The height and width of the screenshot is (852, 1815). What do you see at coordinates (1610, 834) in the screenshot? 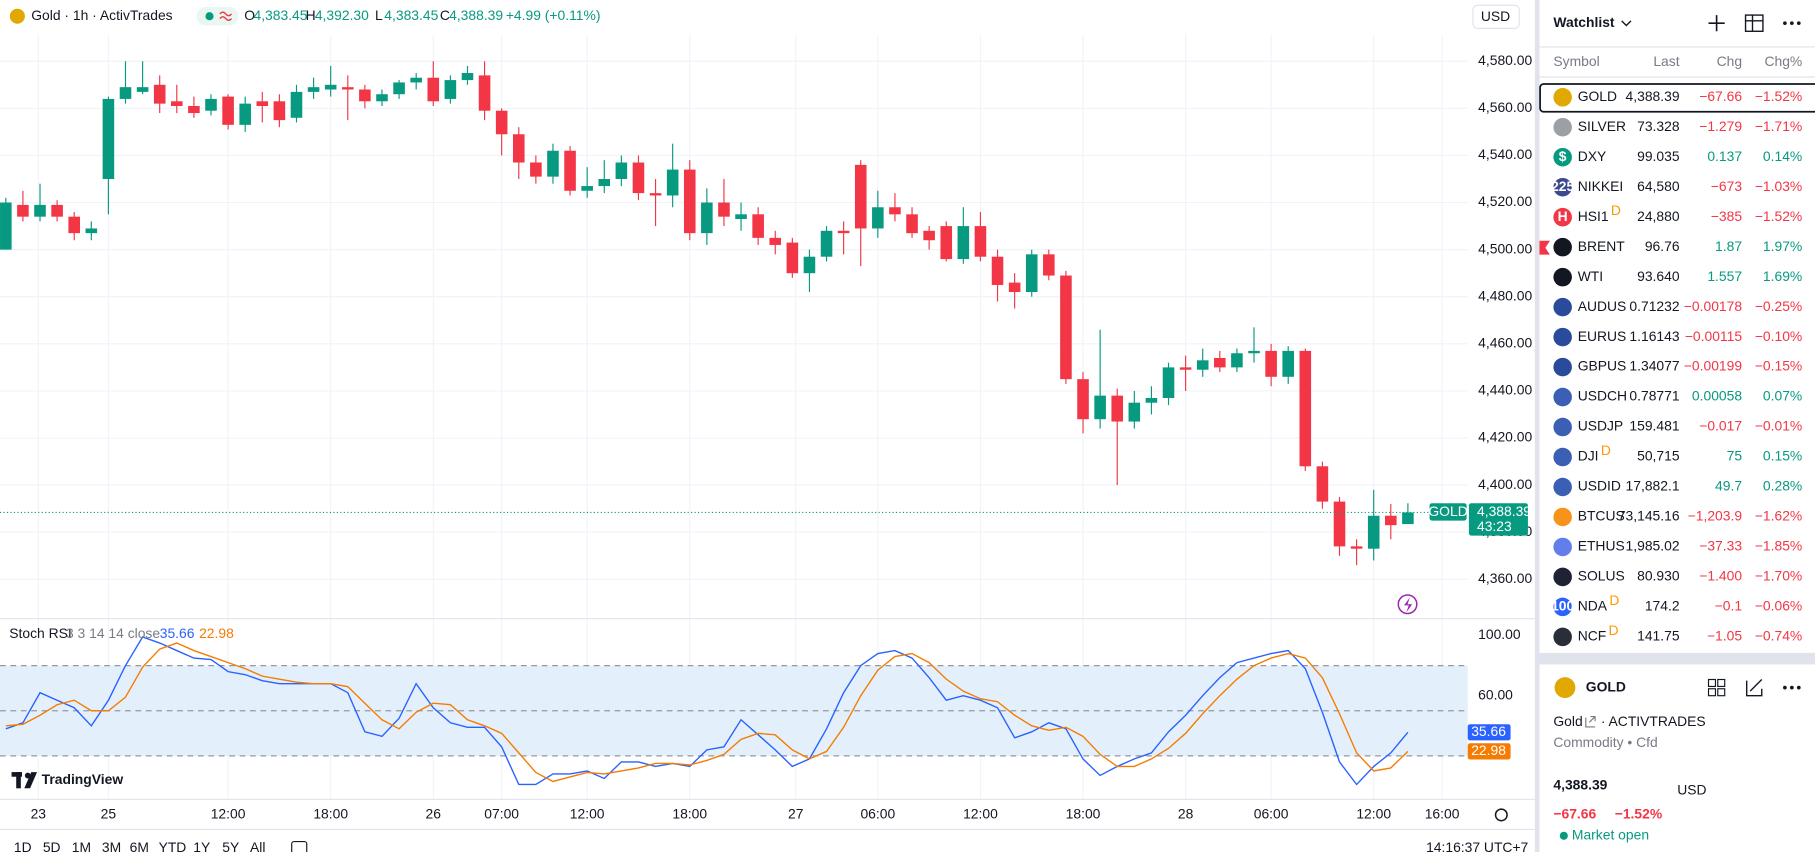
I see `market-status: Market open` at bounding box center [1610, 834].